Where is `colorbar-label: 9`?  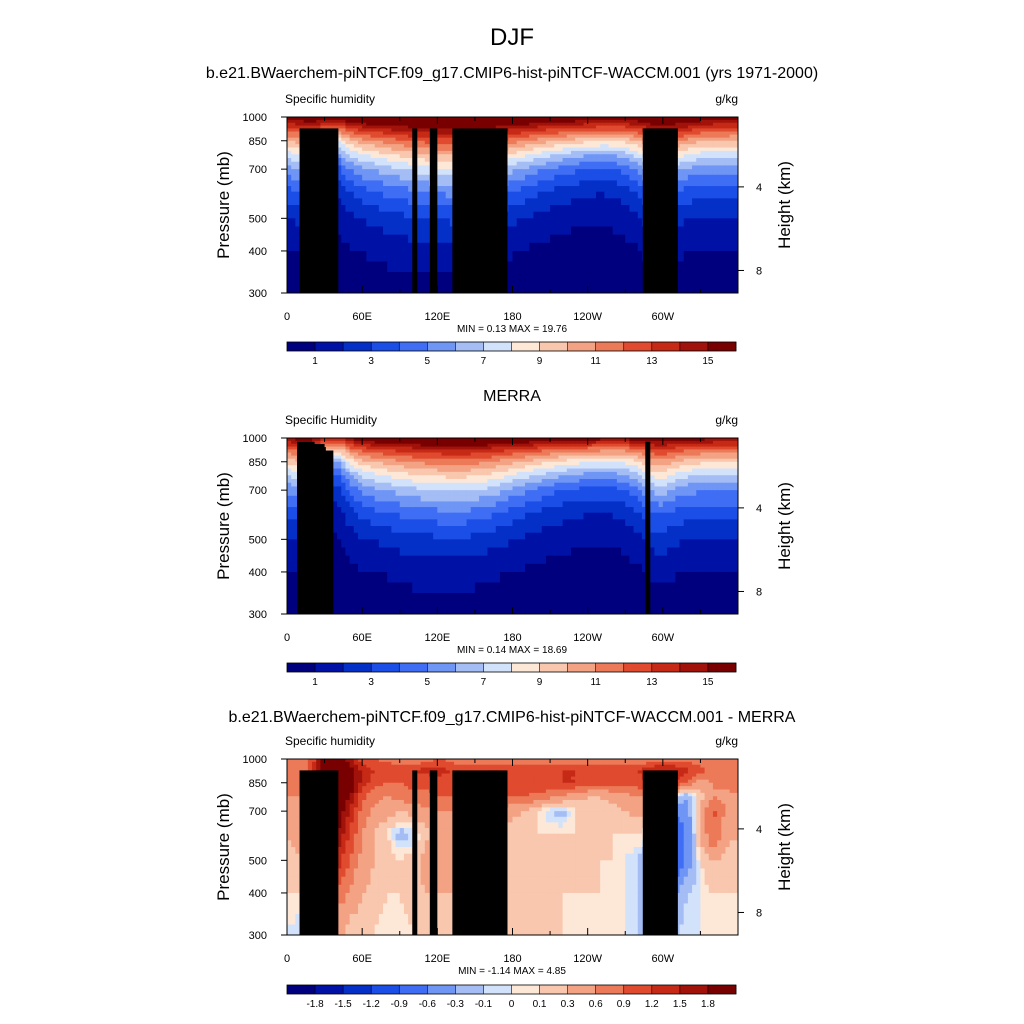
colorbar-label: 9 is located at coordinates (540, 361).